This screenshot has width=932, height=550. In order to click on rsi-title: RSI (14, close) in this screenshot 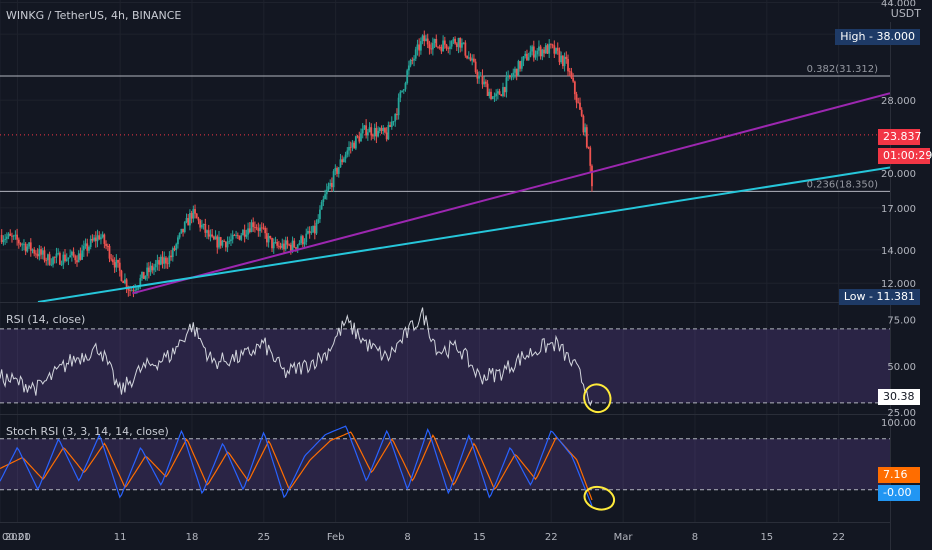, I will do `click(46, 319)`.